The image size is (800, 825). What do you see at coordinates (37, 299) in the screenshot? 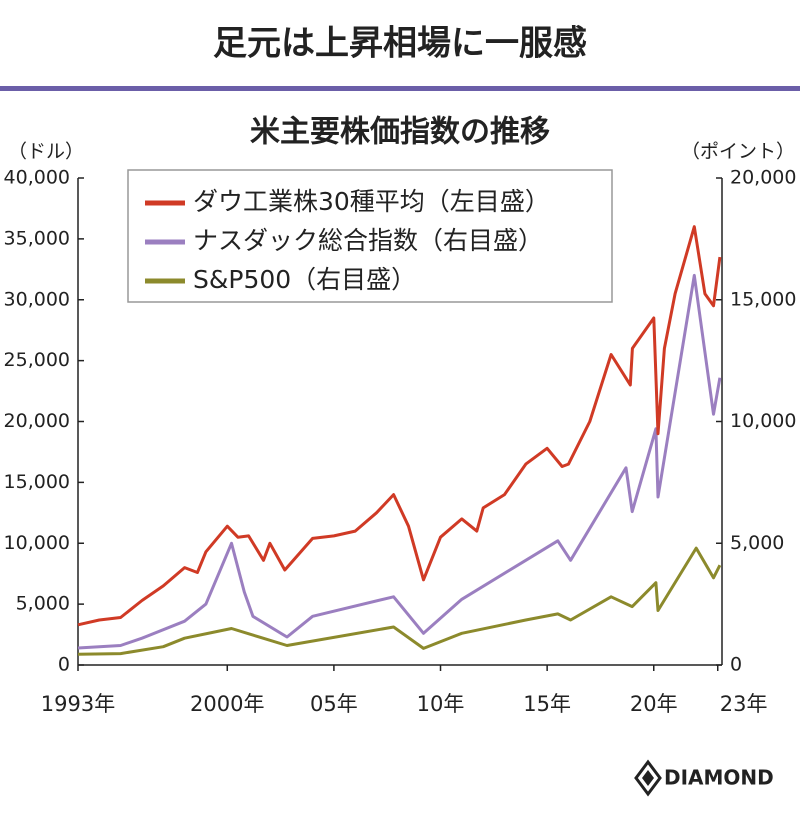
I see `y-tick-label: 30,000` at bounding box center [37, 299].